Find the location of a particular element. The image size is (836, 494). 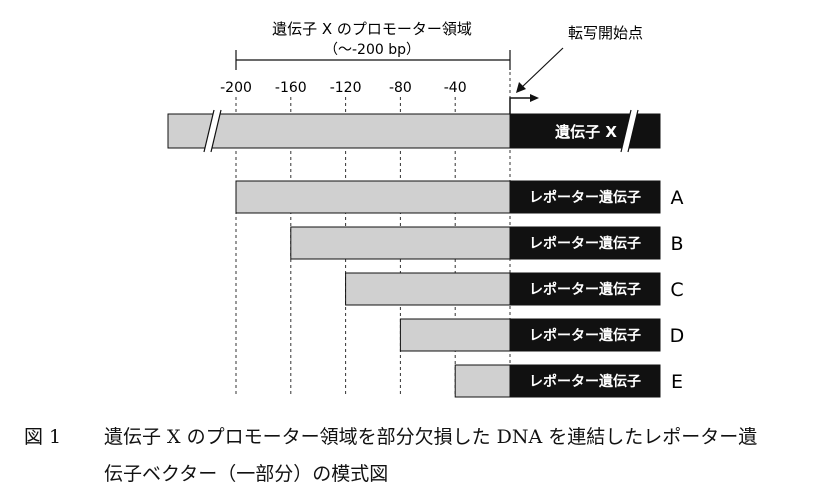

tick-label: -80 is located at coordinates (400, 88).